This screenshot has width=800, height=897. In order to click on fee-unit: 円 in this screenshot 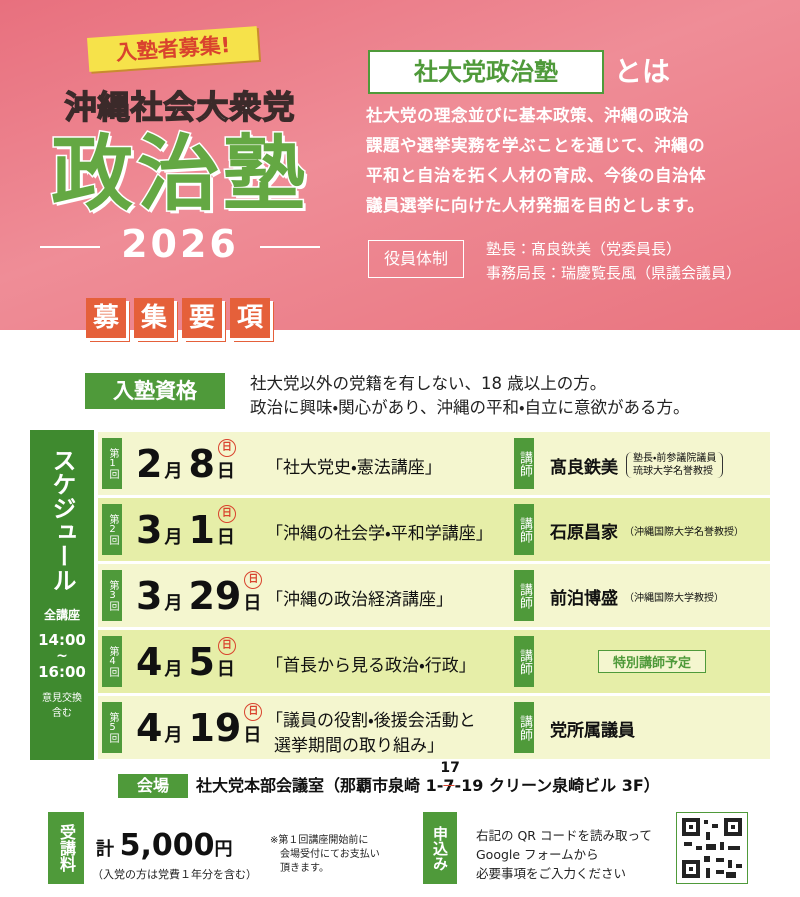, I will do `click(223, 849)`.